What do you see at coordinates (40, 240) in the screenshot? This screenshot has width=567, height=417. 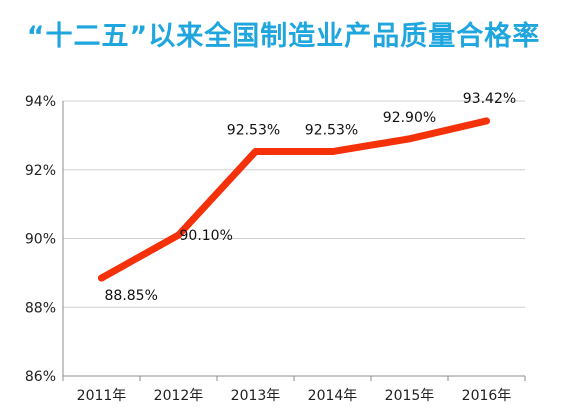 I see `y-tick-label: 90%` at bounding box center [40, 240].